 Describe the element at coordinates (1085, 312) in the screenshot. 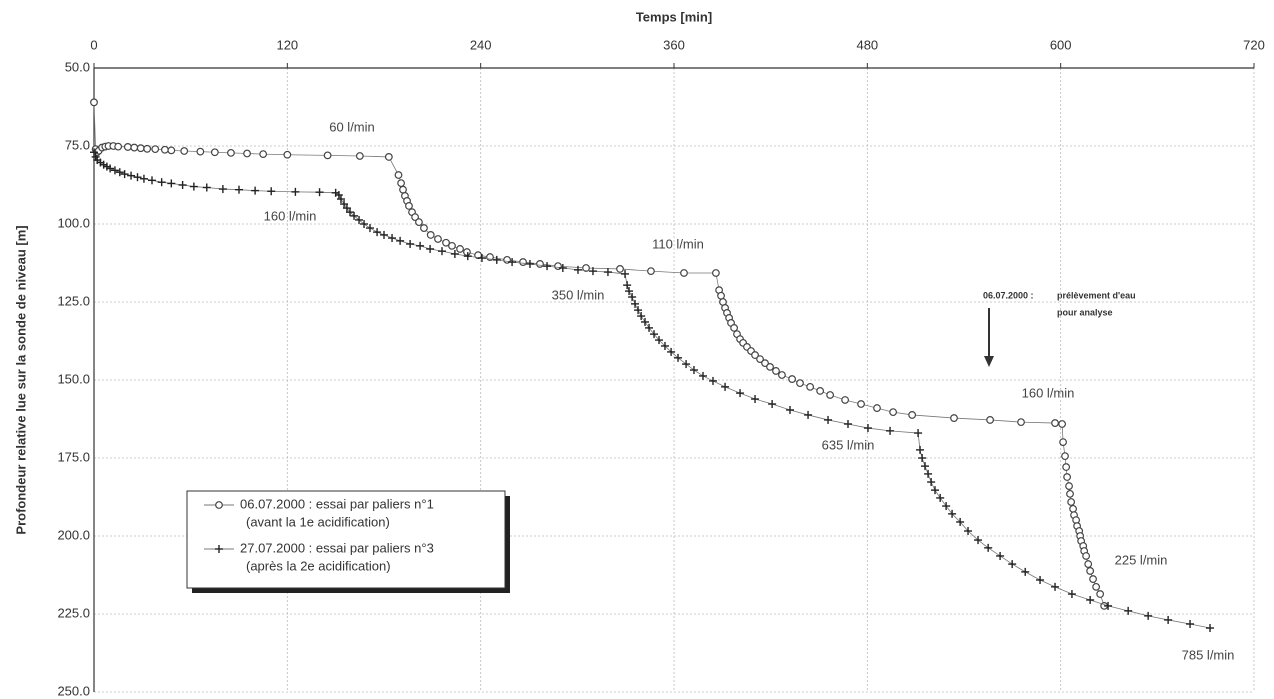

I see `note-text: pour analyse` at that location.